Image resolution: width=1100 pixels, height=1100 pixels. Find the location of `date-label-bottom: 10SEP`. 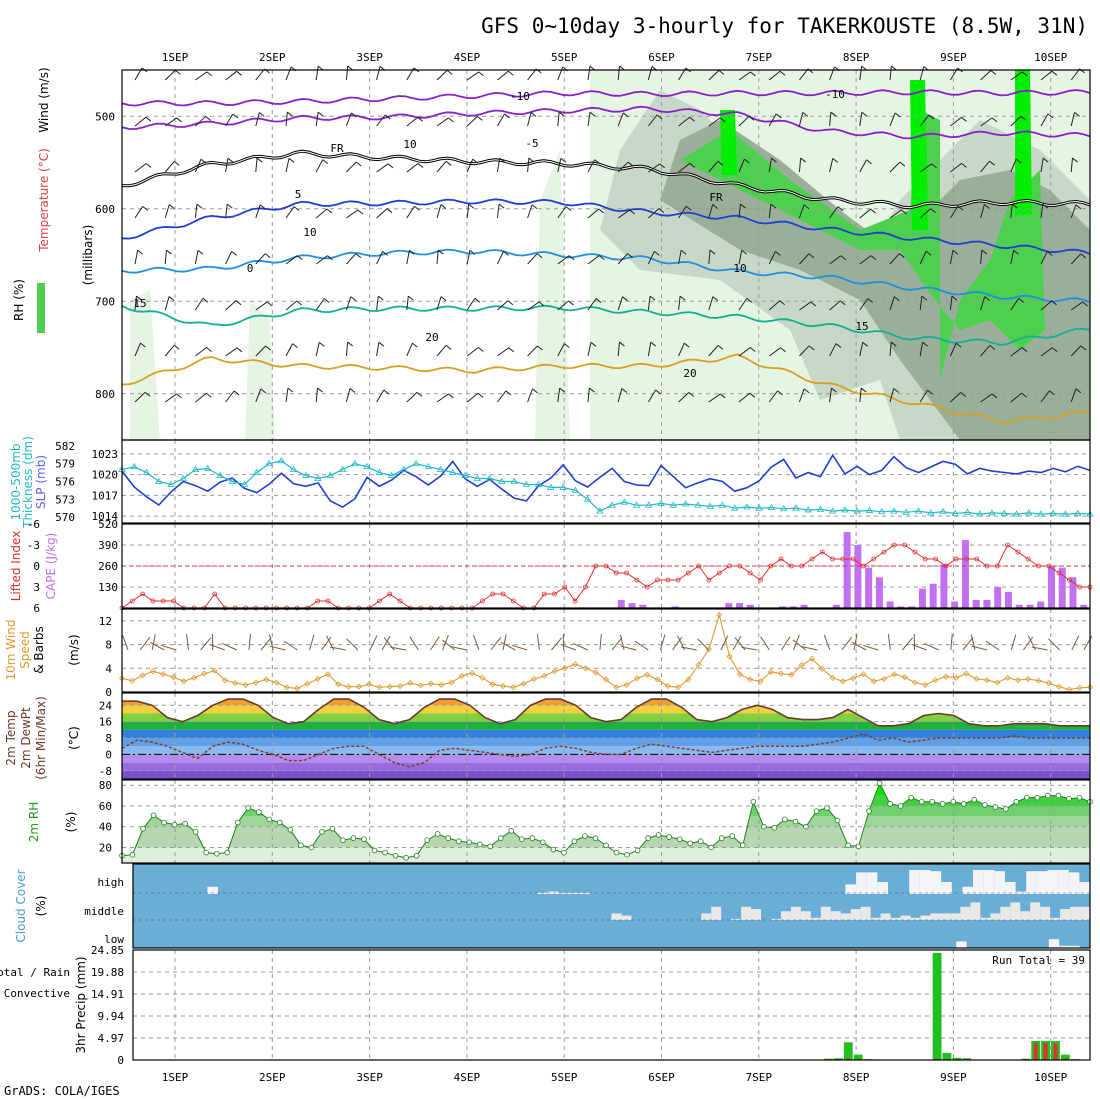

date-label-bottom: 10SEP is located at coordinates (1050, 1077).